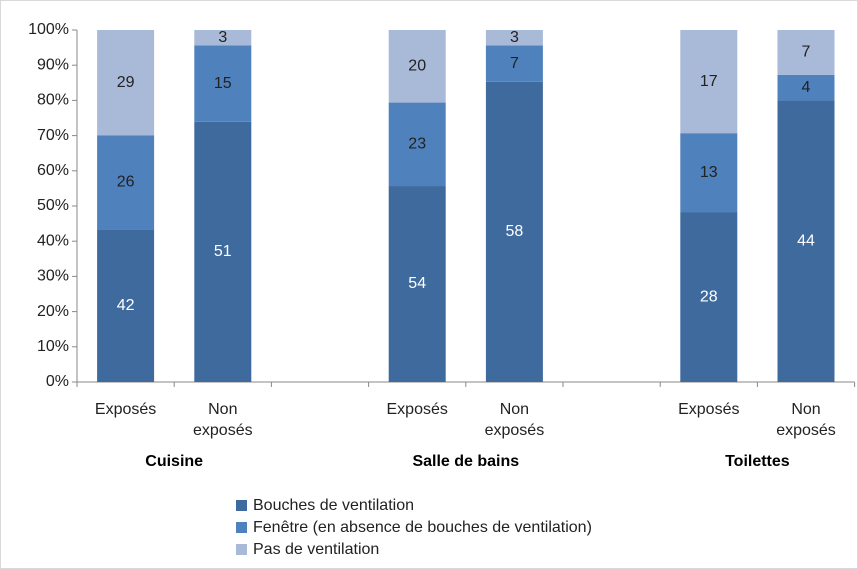  What do you see at coordinates (333, 505) in the screenshot?
I see `legend-label: Bouches de ventilation` at bounding box center [333, 505].